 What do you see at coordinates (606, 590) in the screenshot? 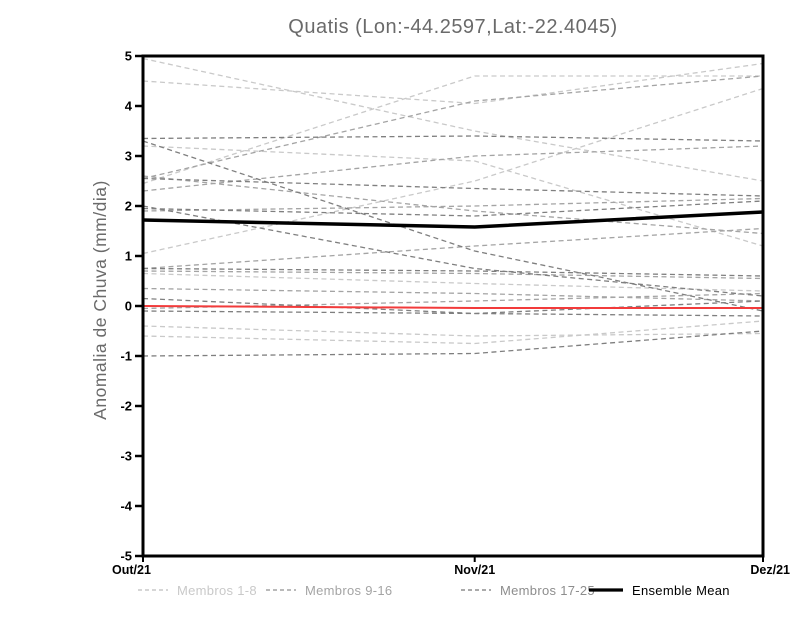
I see `solid-line-sample-icon` at bounding box center [606, 590].